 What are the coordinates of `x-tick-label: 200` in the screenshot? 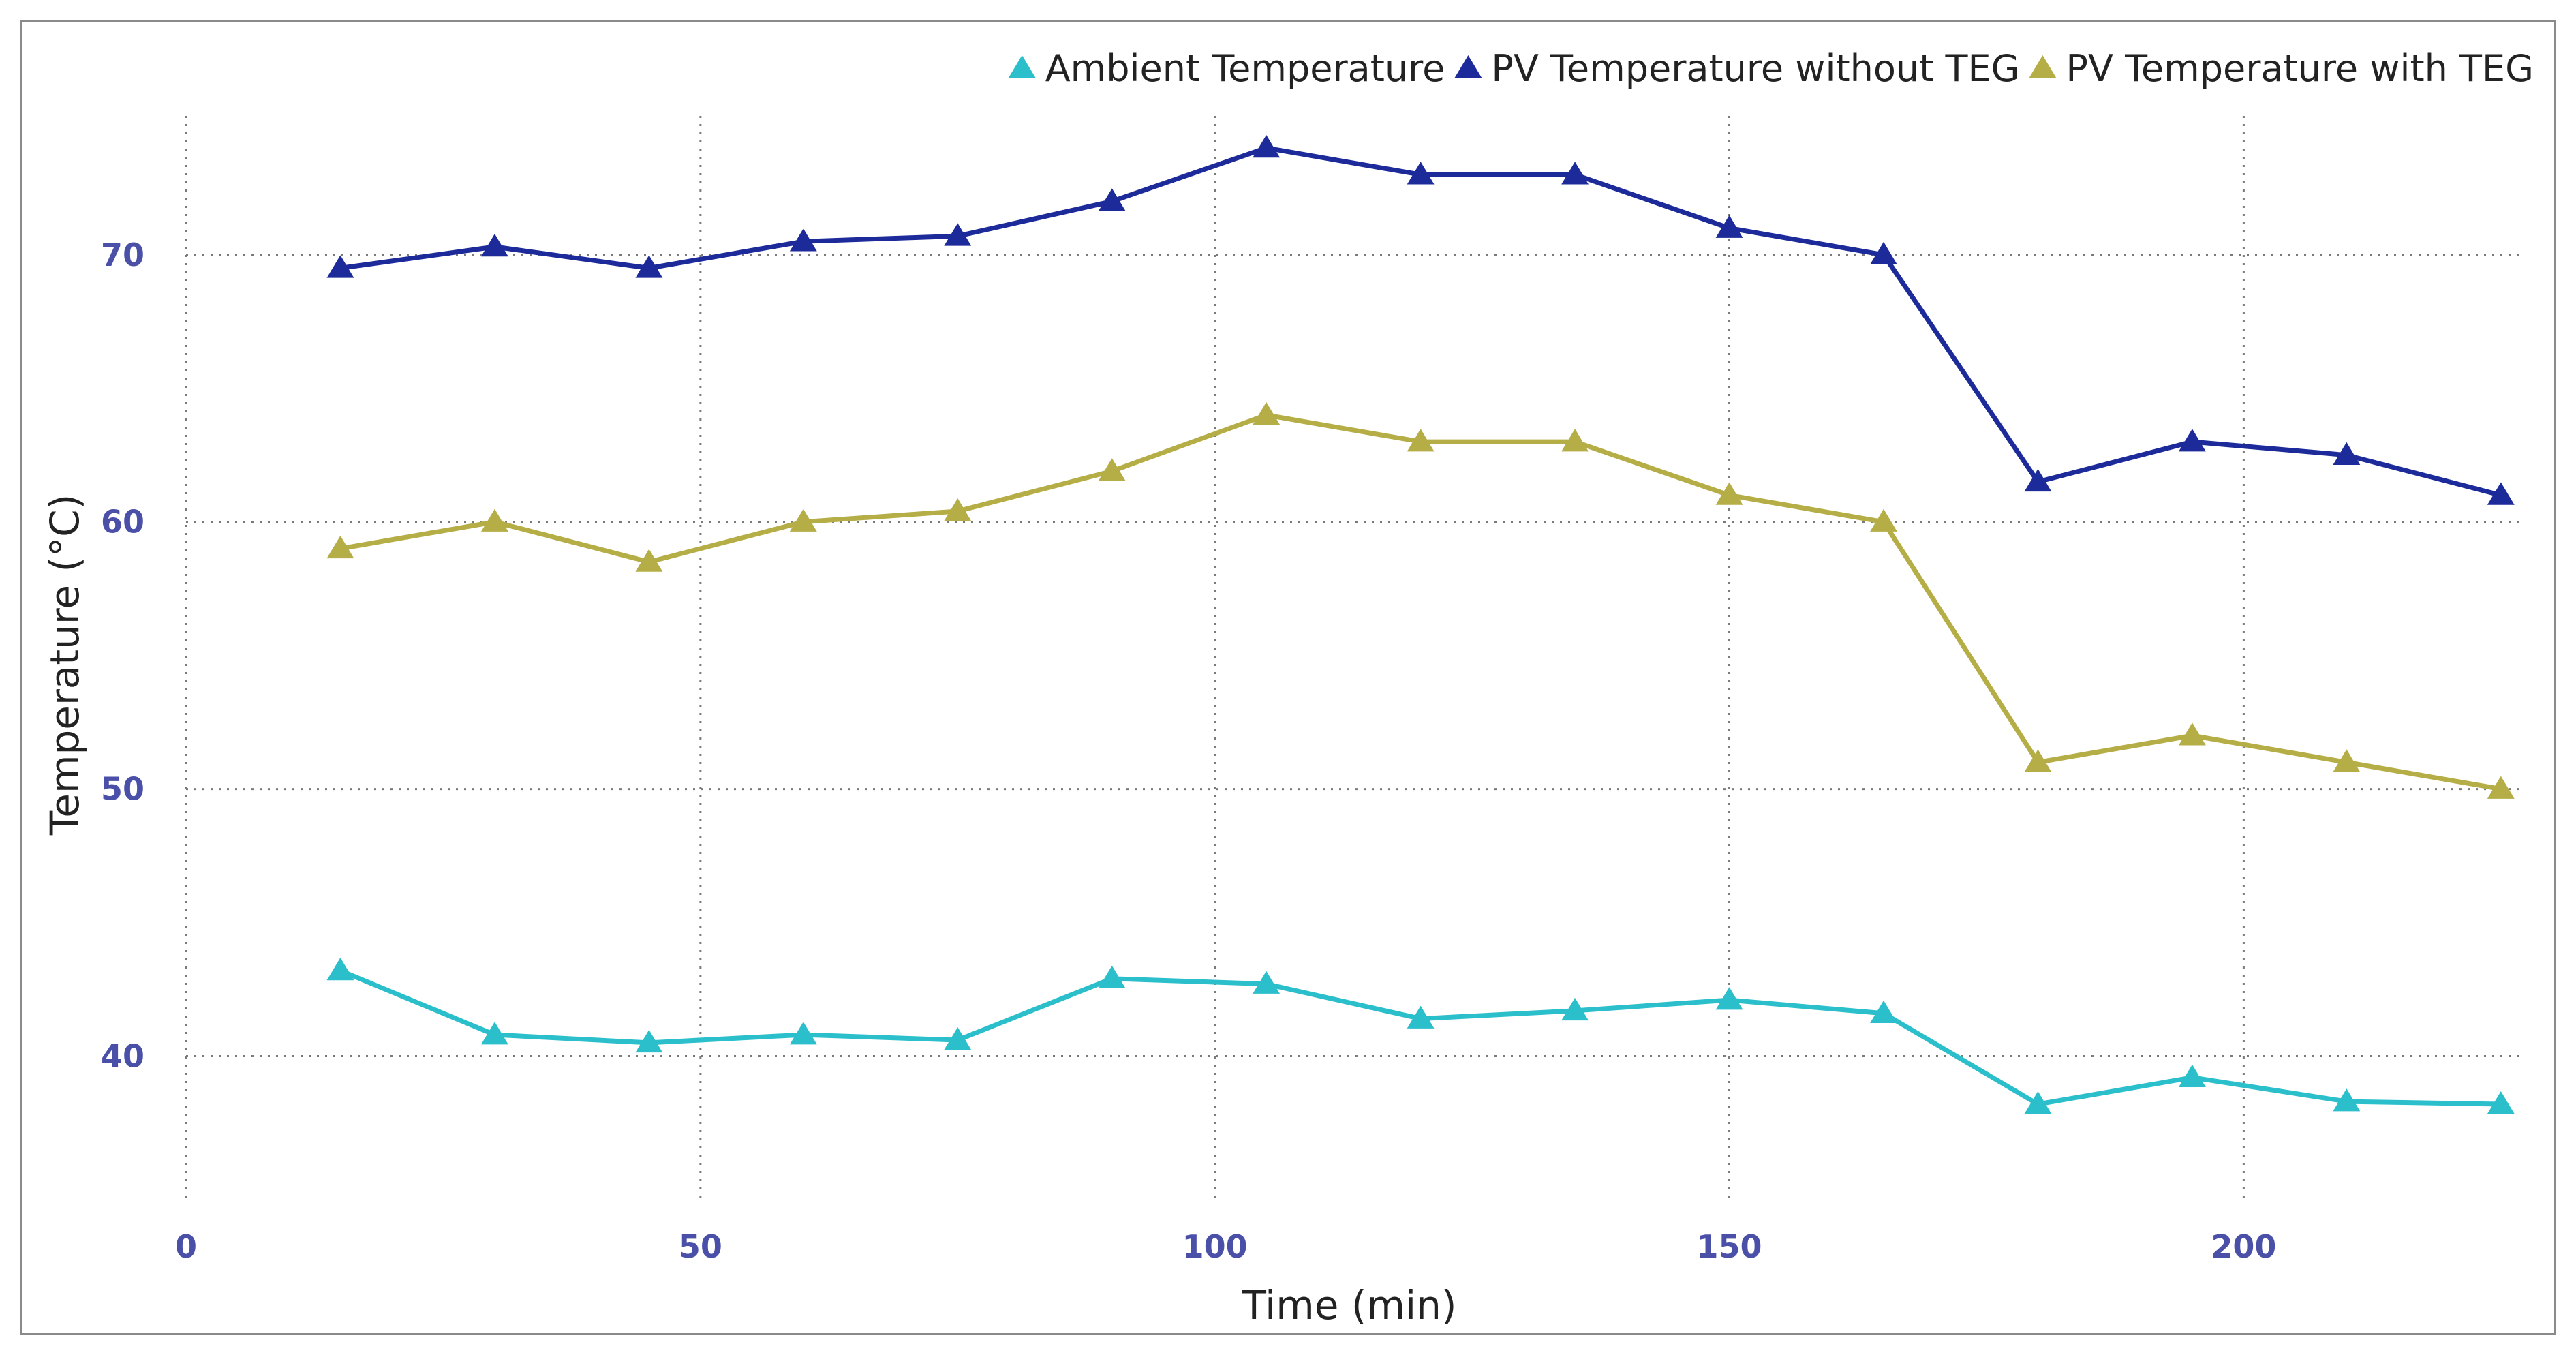 It's located at (2243, 1246).